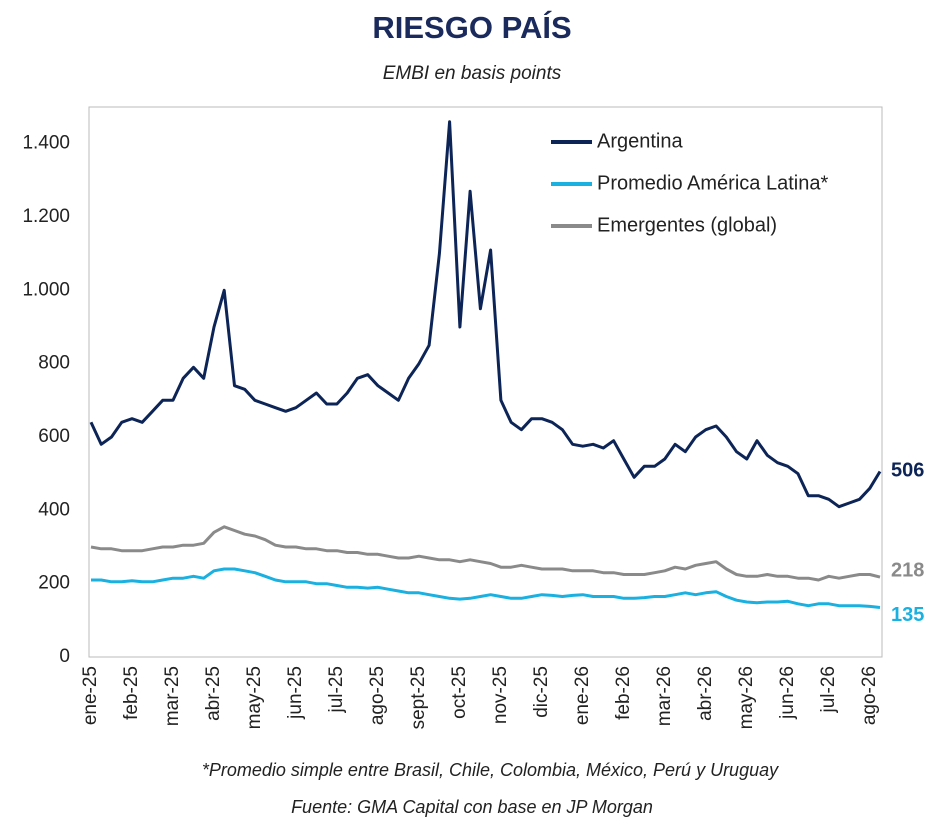 This screenshot has width=945, height=828. I want to click on y-tick-label: 1.200, so click(46, 216).